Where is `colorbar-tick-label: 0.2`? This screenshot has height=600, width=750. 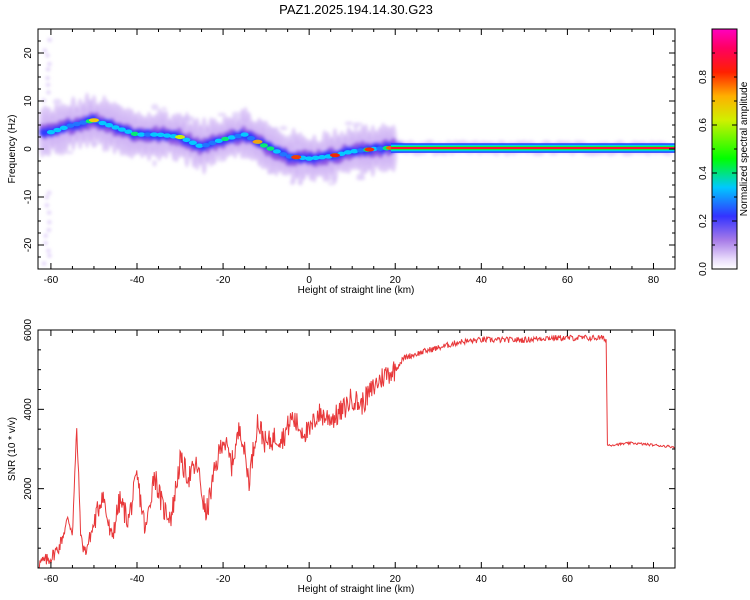 colorbar-tick-label: 0.2 is located at coordinates (703, 221).